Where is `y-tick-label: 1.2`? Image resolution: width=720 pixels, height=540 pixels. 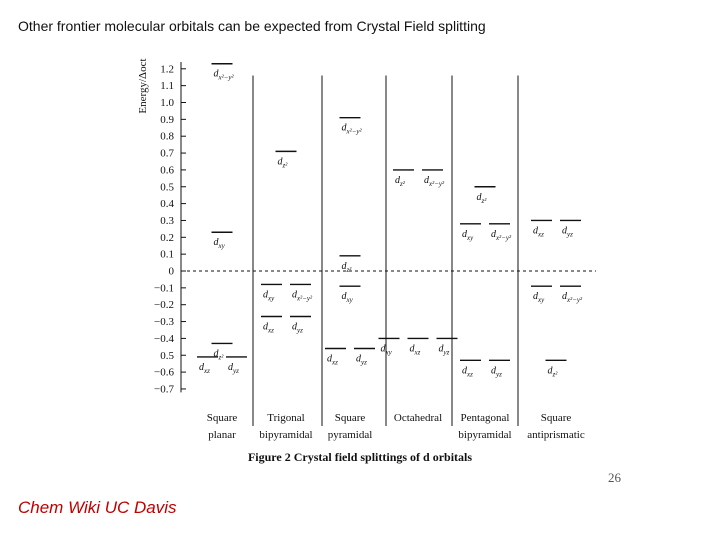
y-tick-label: 1.2 is located at coordinates (167, 69).